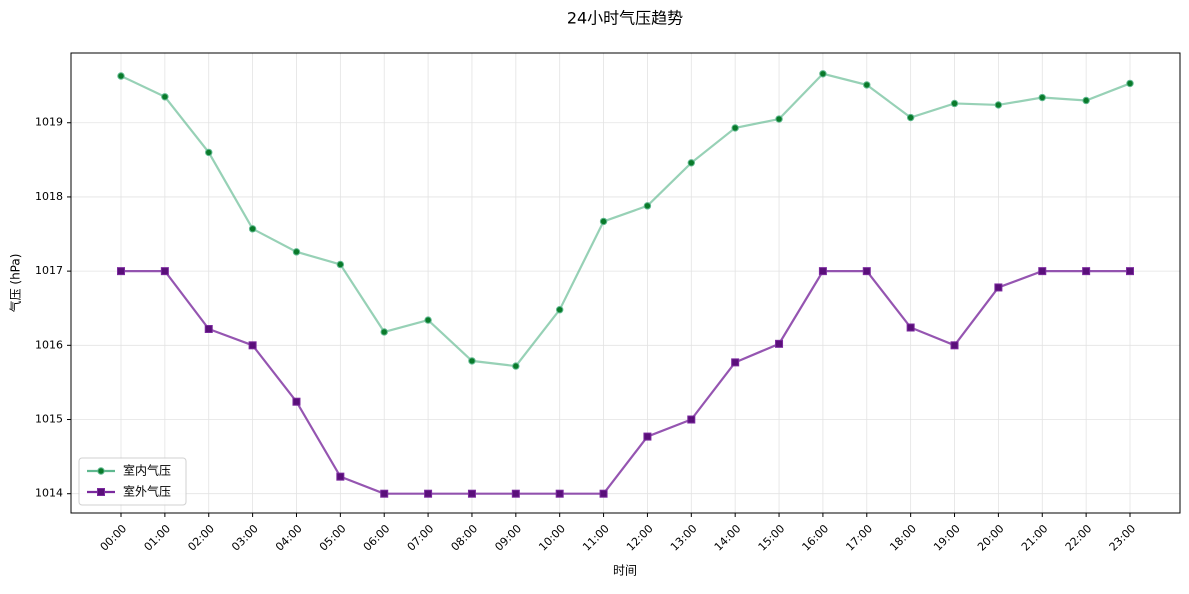  Describe the element at coordinates (49, 196) in the screenshot. I see `y-tick-label: 1018` at that location.